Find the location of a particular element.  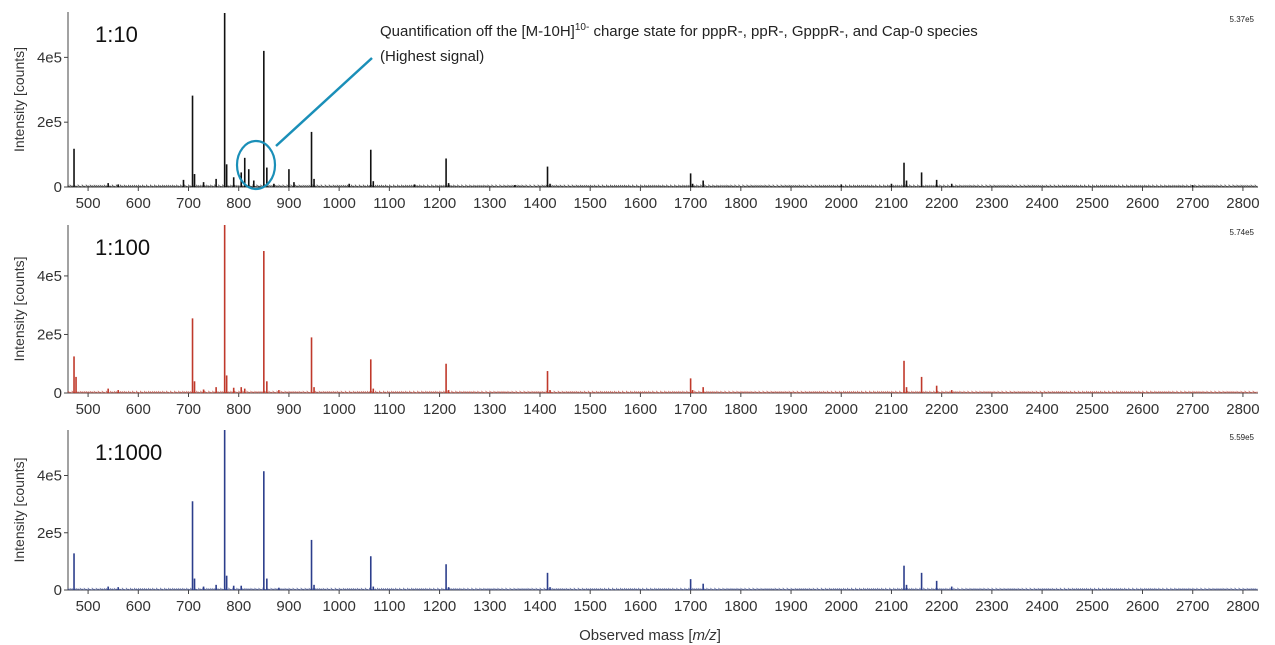

annotation-pointer-line is located at coordinates (324, 102).